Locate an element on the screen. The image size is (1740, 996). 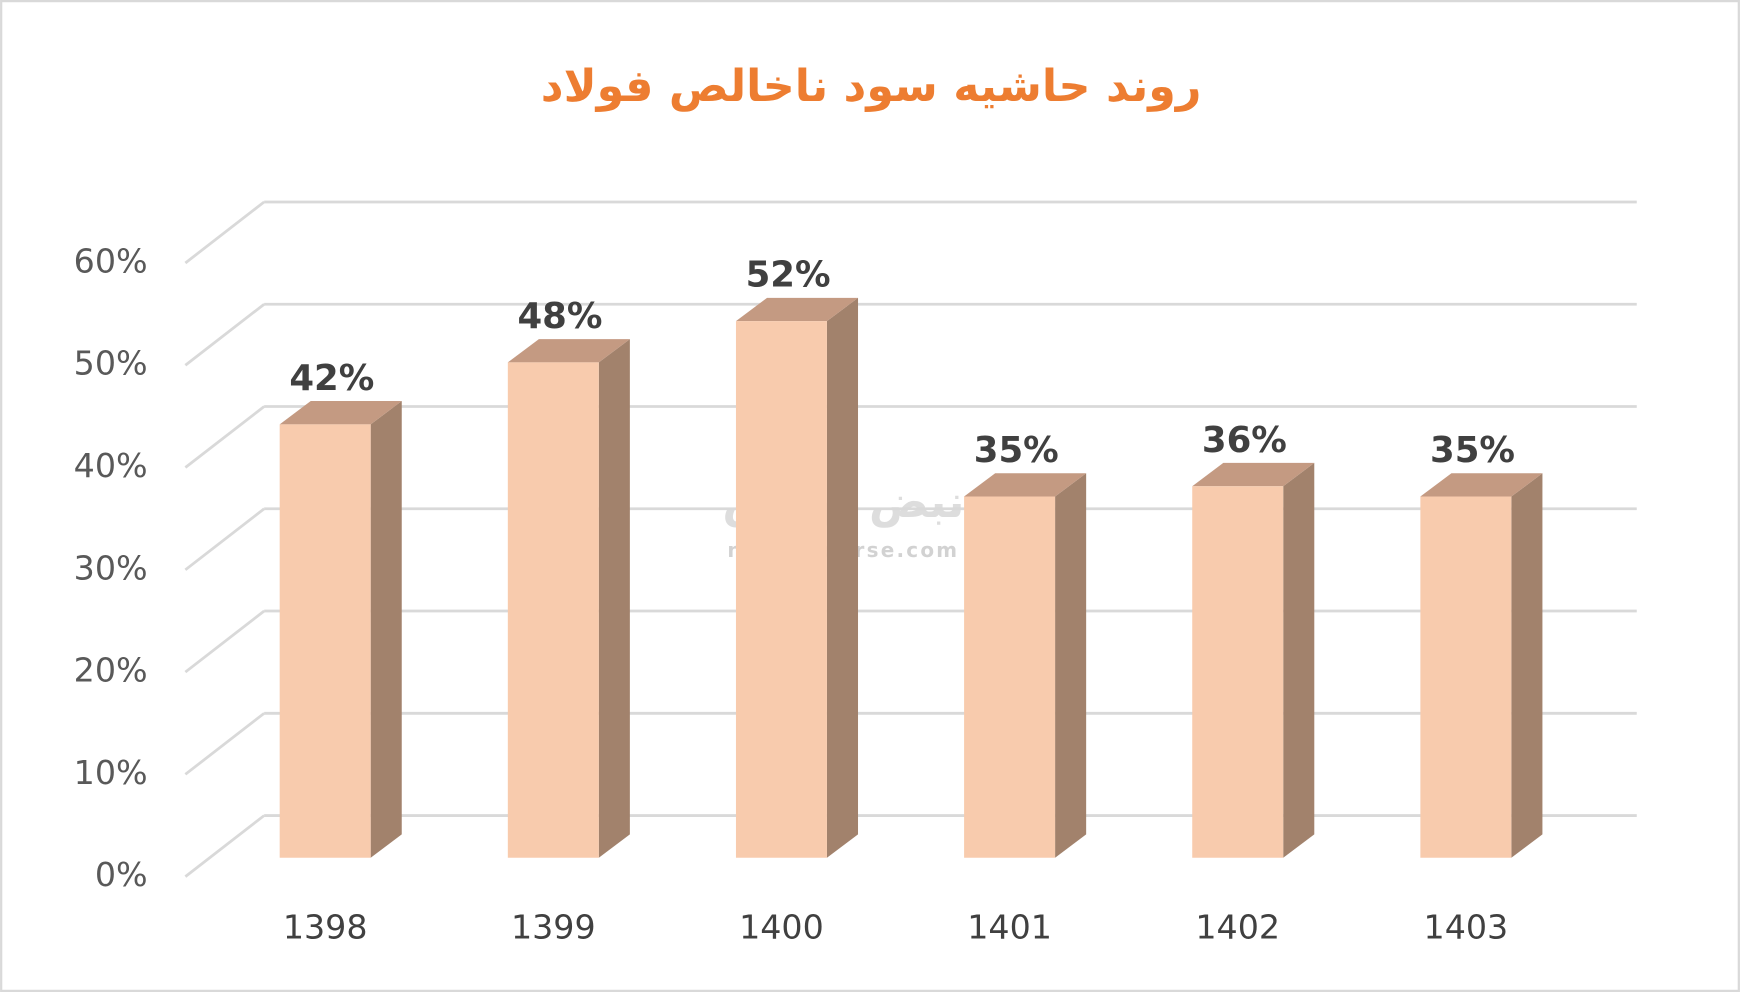
x-tick-label: 1398 is located at coordinates (325, 926).